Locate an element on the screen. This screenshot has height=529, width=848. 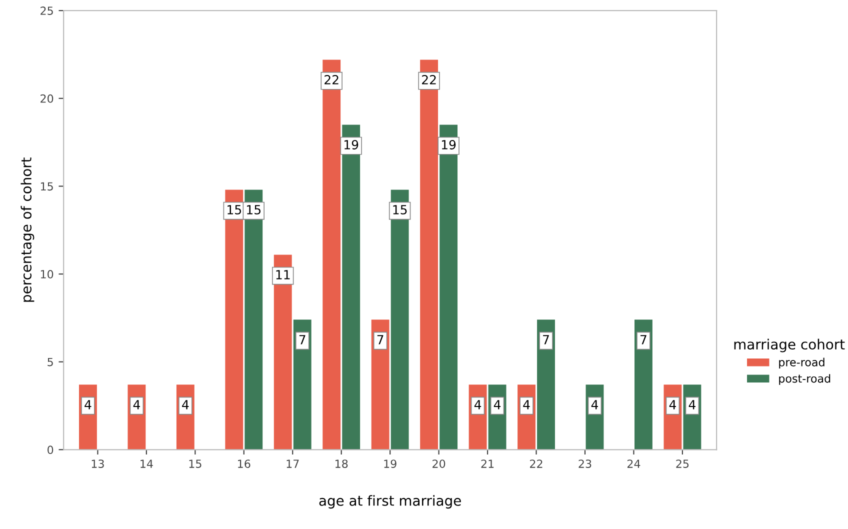
x-tick-label: 20 is located at coordinates (439, 464).